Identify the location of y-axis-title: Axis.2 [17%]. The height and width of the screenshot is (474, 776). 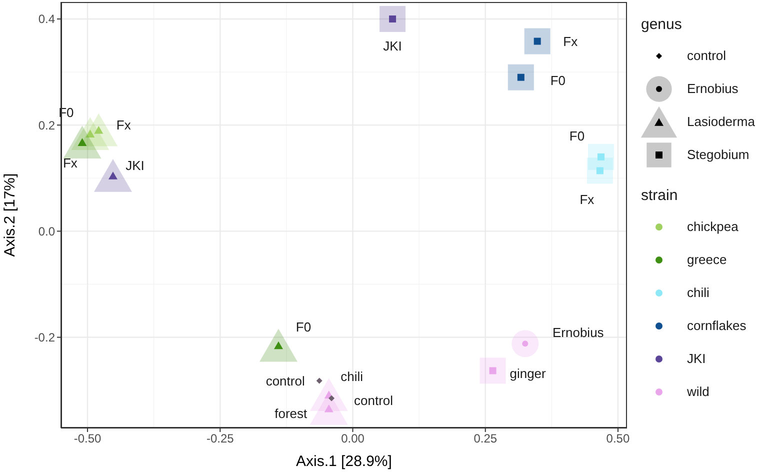
(9, 215).